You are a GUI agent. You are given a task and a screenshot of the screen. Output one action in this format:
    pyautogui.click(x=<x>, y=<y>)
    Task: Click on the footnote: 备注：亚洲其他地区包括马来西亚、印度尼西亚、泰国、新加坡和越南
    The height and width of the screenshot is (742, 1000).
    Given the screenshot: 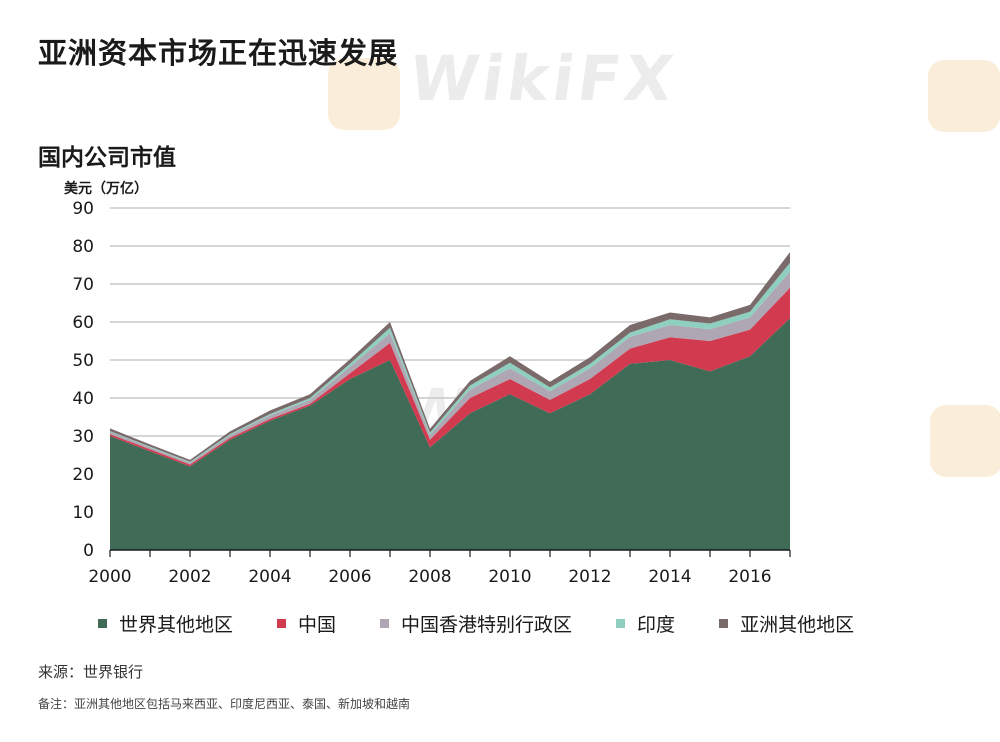 What is the action you would take?
    pyautogui.click(x=224, y=704)
    